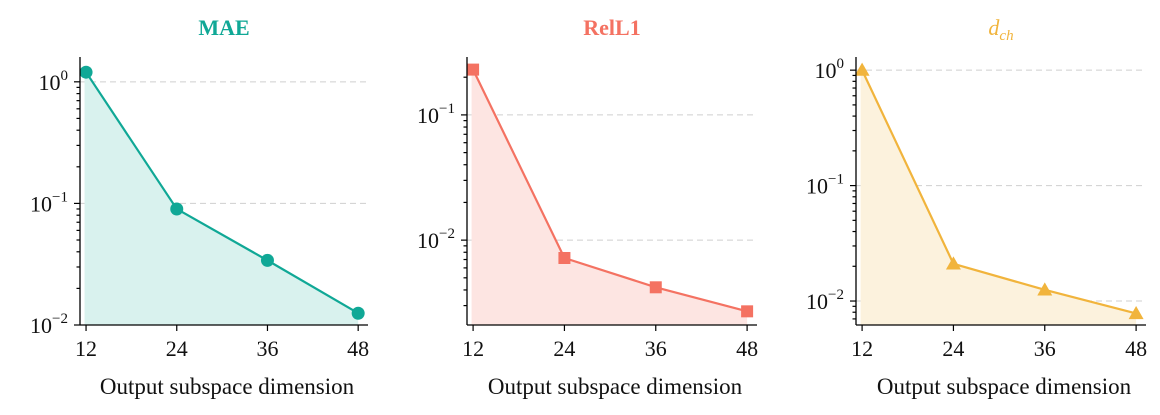  I want to click on chart-title: RelL1, so click(611, 27).